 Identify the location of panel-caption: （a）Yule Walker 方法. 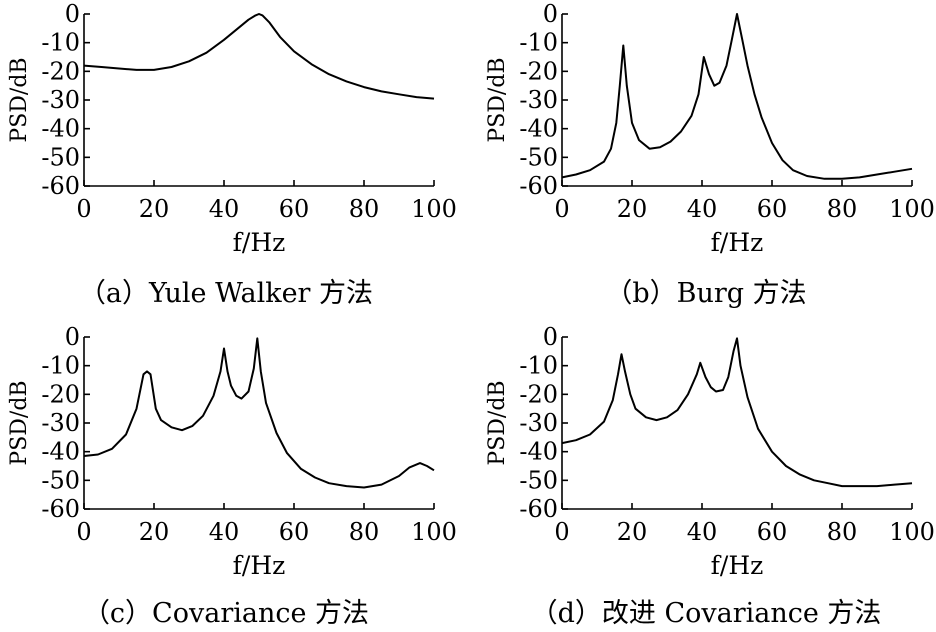
(226, 293).